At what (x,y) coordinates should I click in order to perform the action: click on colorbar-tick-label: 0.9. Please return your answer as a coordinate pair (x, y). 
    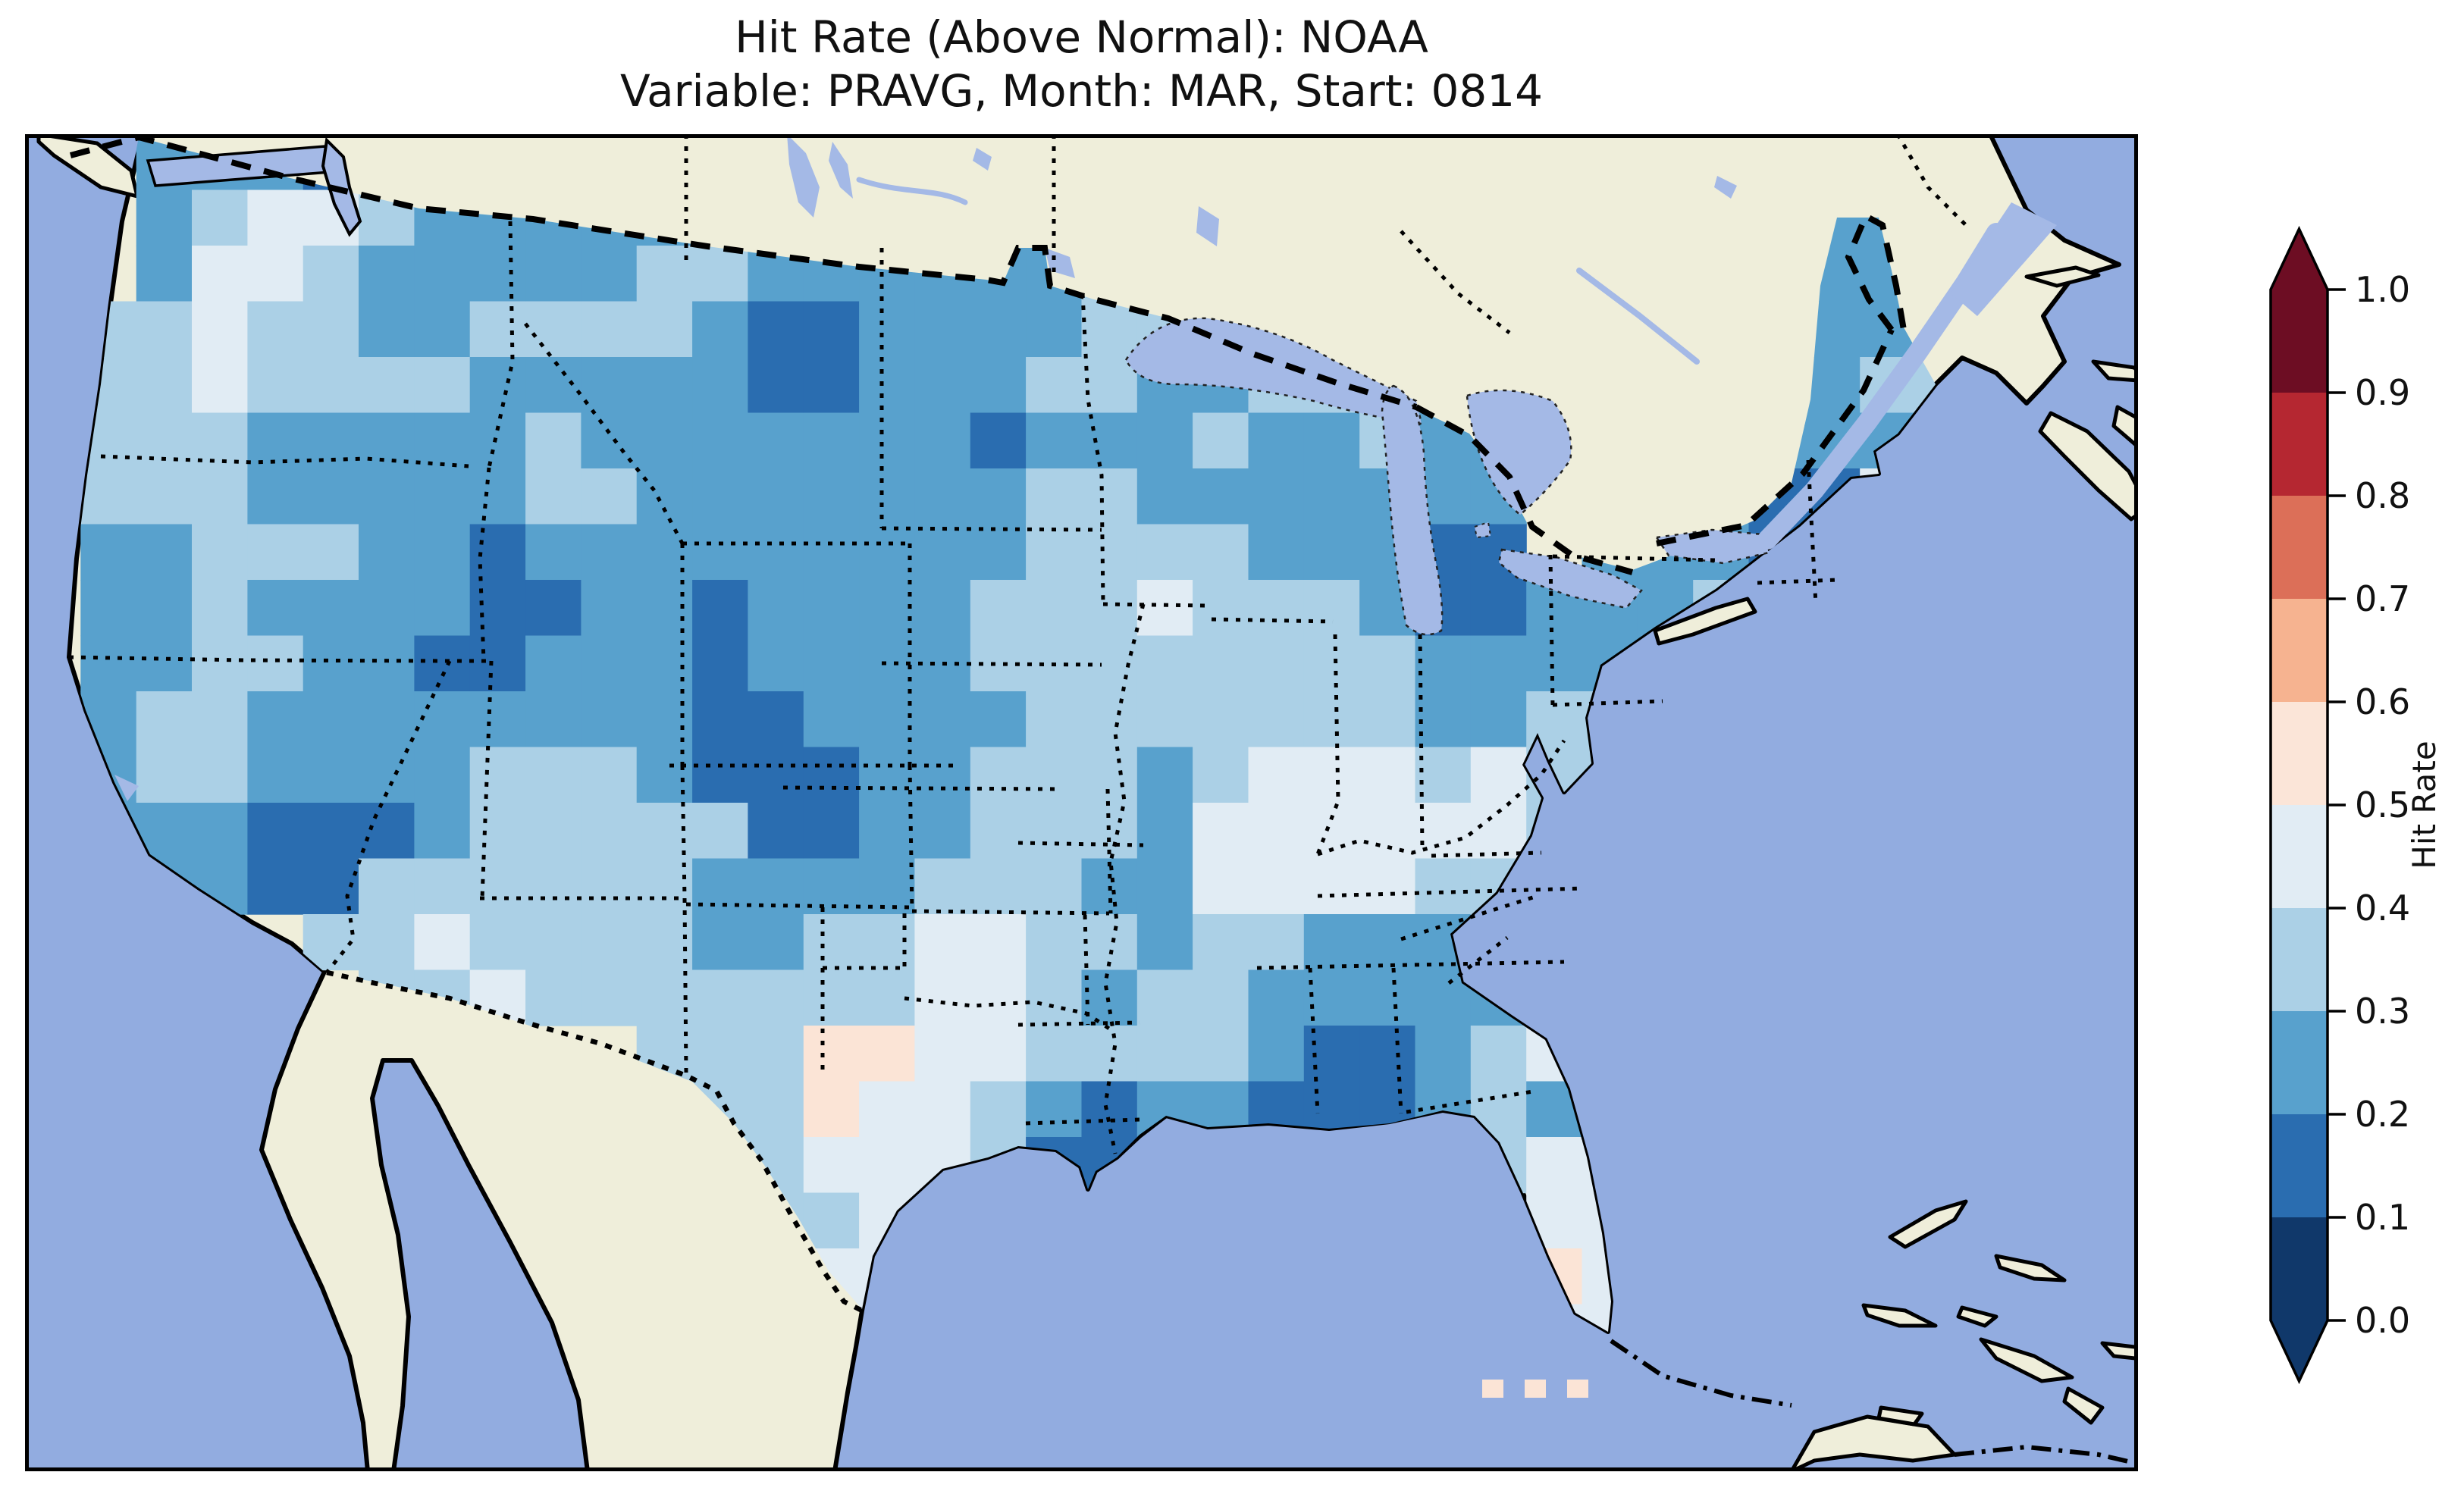
    Looking at the image, I should click on (2382, 392).